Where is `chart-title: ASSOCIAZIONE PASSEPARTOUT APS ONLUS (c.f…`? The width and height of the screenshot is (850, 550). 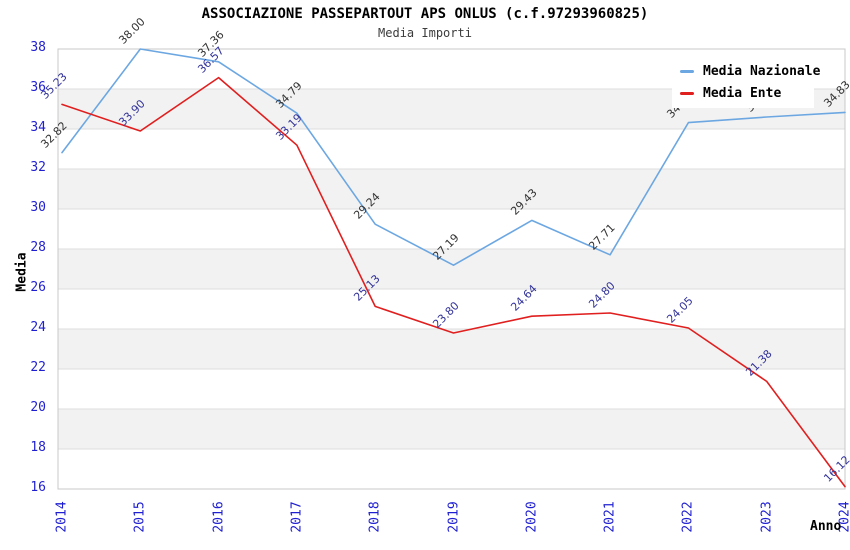
chart-title: ASSOCIAZIONE PASSEPARTOUT APS ONLUS (c.f… is located at coordinates (425, 14).